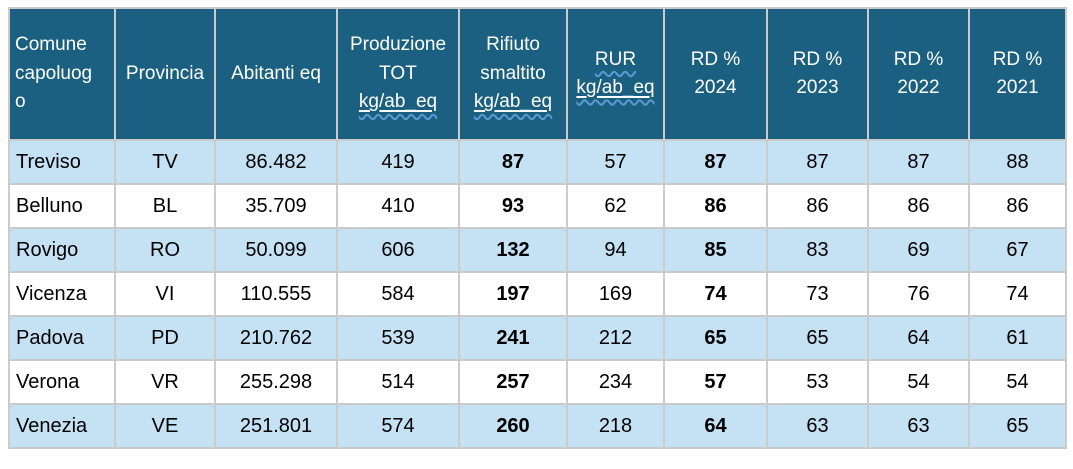 The width and height of the screenshot is (1073, 469). What do you see at coordinates (513, 426) in the screenshot?
I see `cell-rifiuto: 260` at bounding box center [513, 426].